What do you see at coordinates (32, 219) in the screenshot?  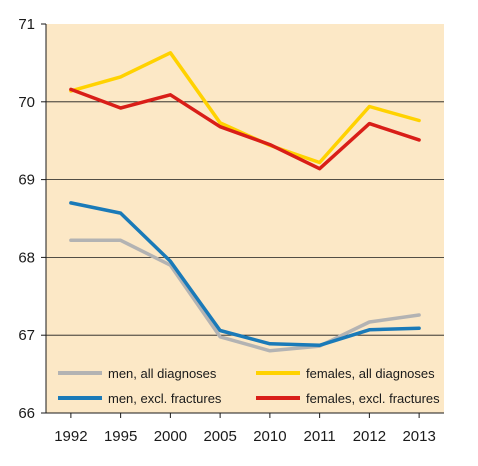 I see `y-axis-ticks: 66 67 68 69 70 71` at bounding box center [32, 219].